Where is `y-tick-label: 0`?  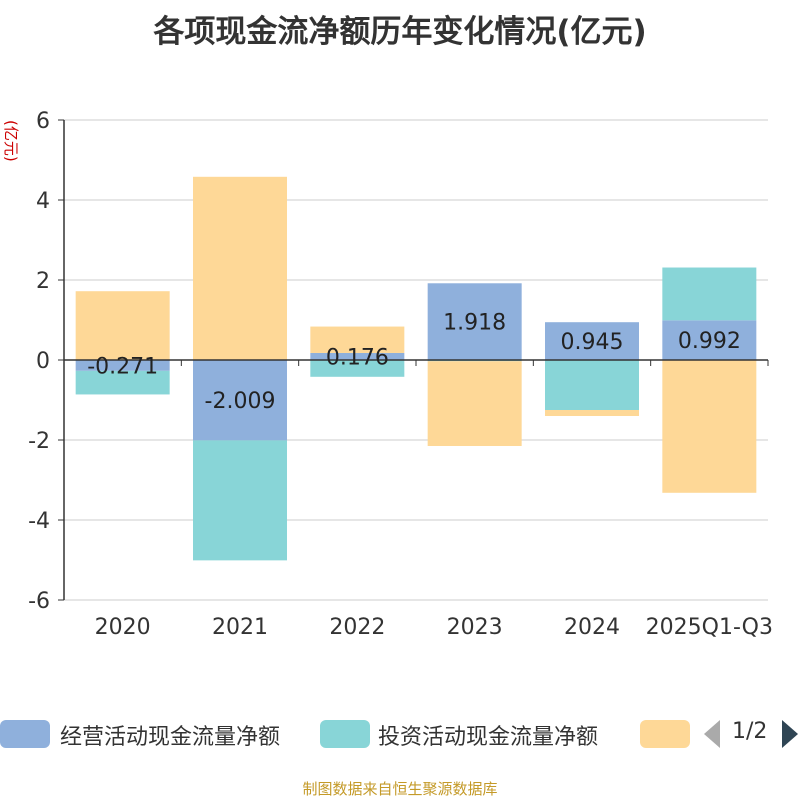
y-tick-label: 0 is located at coordinates (43, 361).